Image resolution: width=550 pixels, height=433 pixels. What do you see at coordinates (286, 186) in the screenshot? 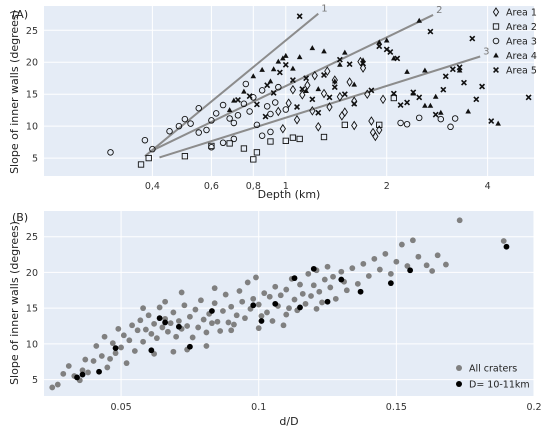
I see `x-tick-label-a: 1` at bounding box center [286, 186].